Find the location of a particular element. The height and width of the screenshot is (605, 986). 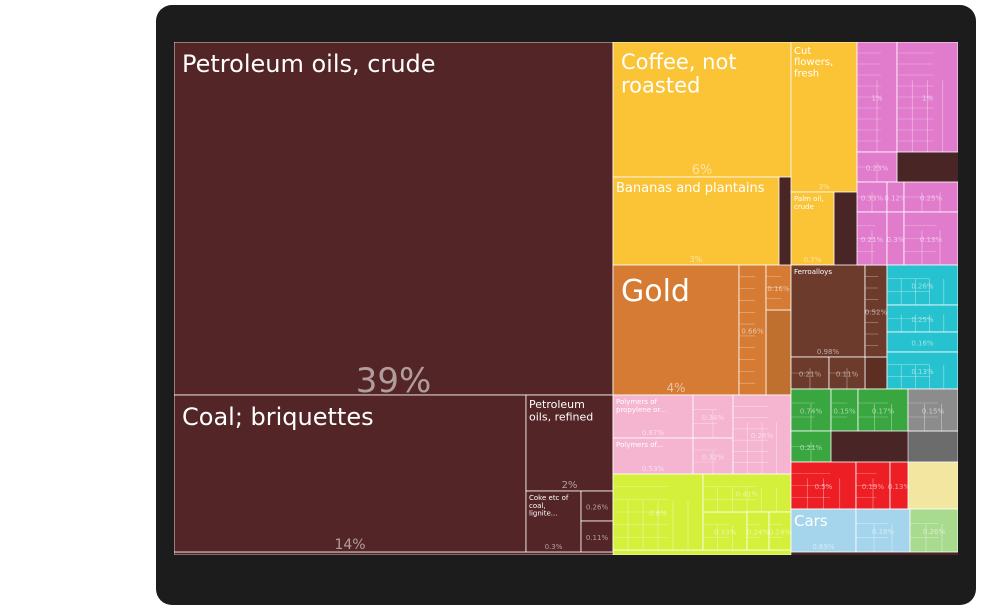

tile-label-line: Bananas and plantains is located at coordinates (690, 188).